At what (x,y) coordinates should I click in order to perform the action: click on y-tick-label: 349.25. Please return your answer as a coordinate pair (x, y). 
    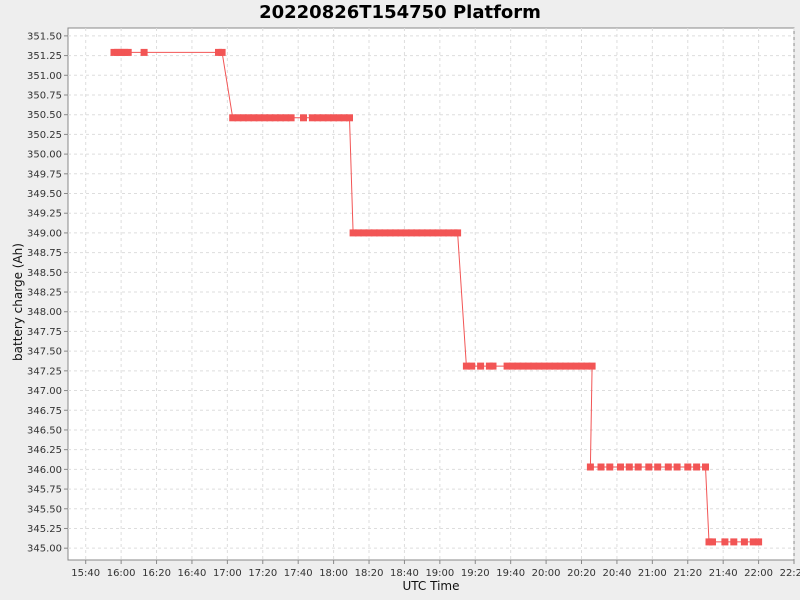
    Looking at the image, I should click on (44, 214).